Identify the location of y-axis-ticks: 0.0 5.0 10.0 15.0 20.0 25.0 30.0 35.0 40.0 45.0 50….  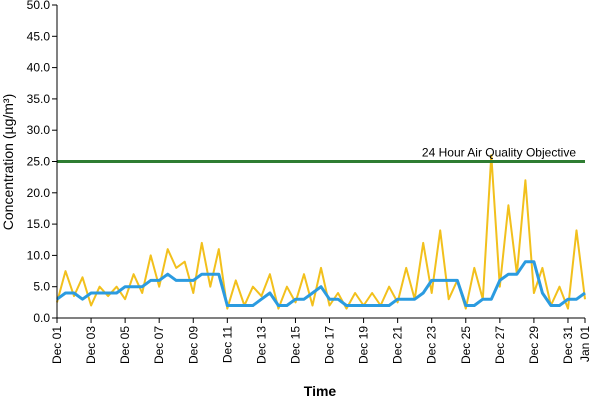
(42, 162).